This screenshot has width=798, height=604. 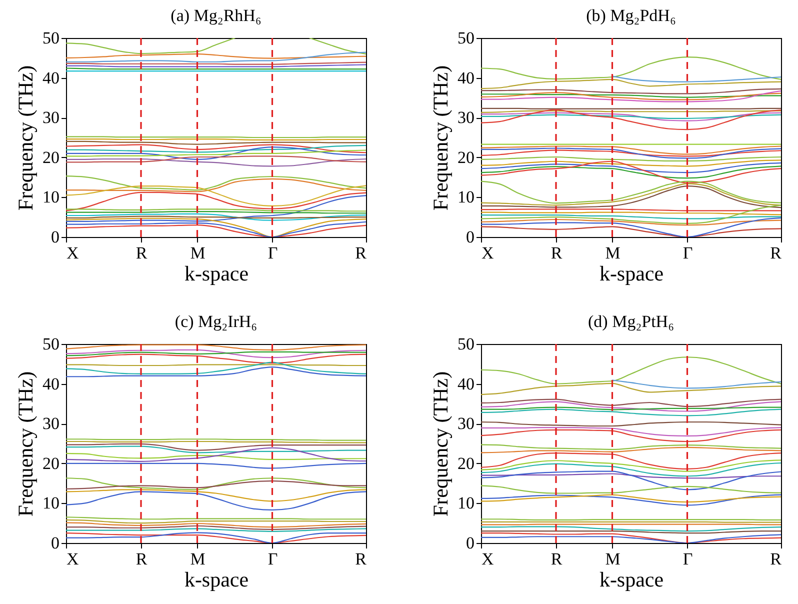 What do you see at coordinates (216, 15) in the screenshot?
I see `chart-title: (a) Mg₂RhH₆` at bounding box center [216, 15].